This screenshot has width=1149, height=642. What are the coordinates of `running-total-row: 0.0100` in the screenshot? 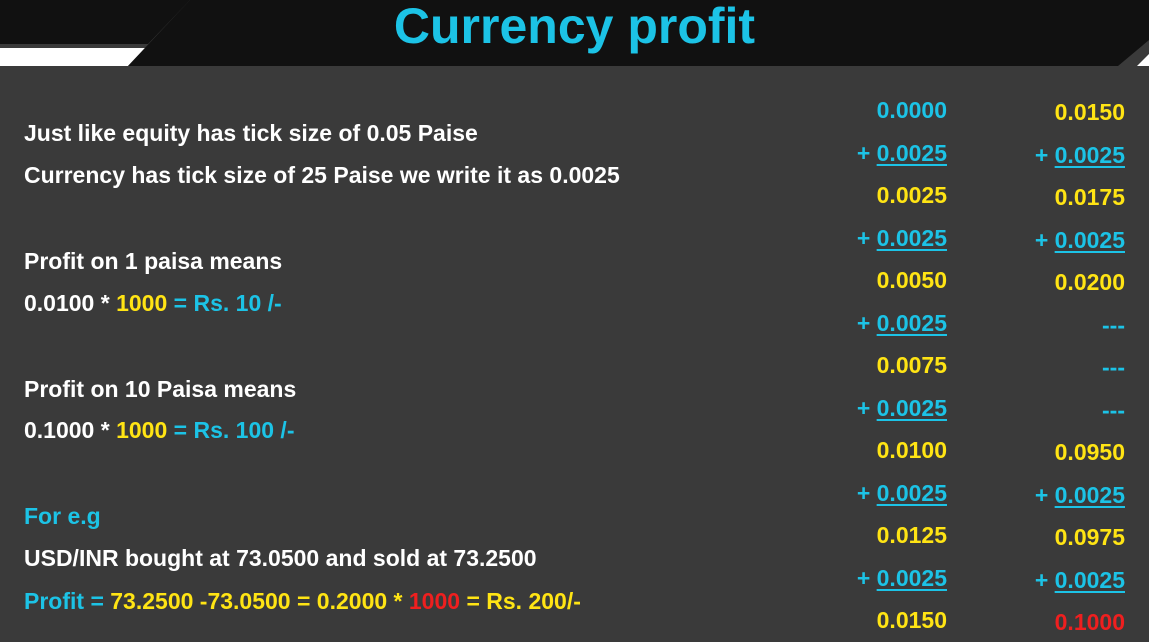 It's located at (896, 450).